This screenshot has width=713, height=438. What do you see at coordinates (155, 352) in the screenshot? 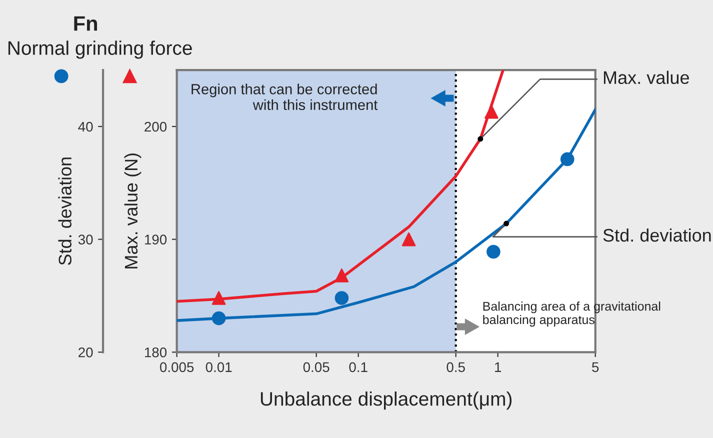
I see `y-tick-label: 180` at bounding box center [155, 352].